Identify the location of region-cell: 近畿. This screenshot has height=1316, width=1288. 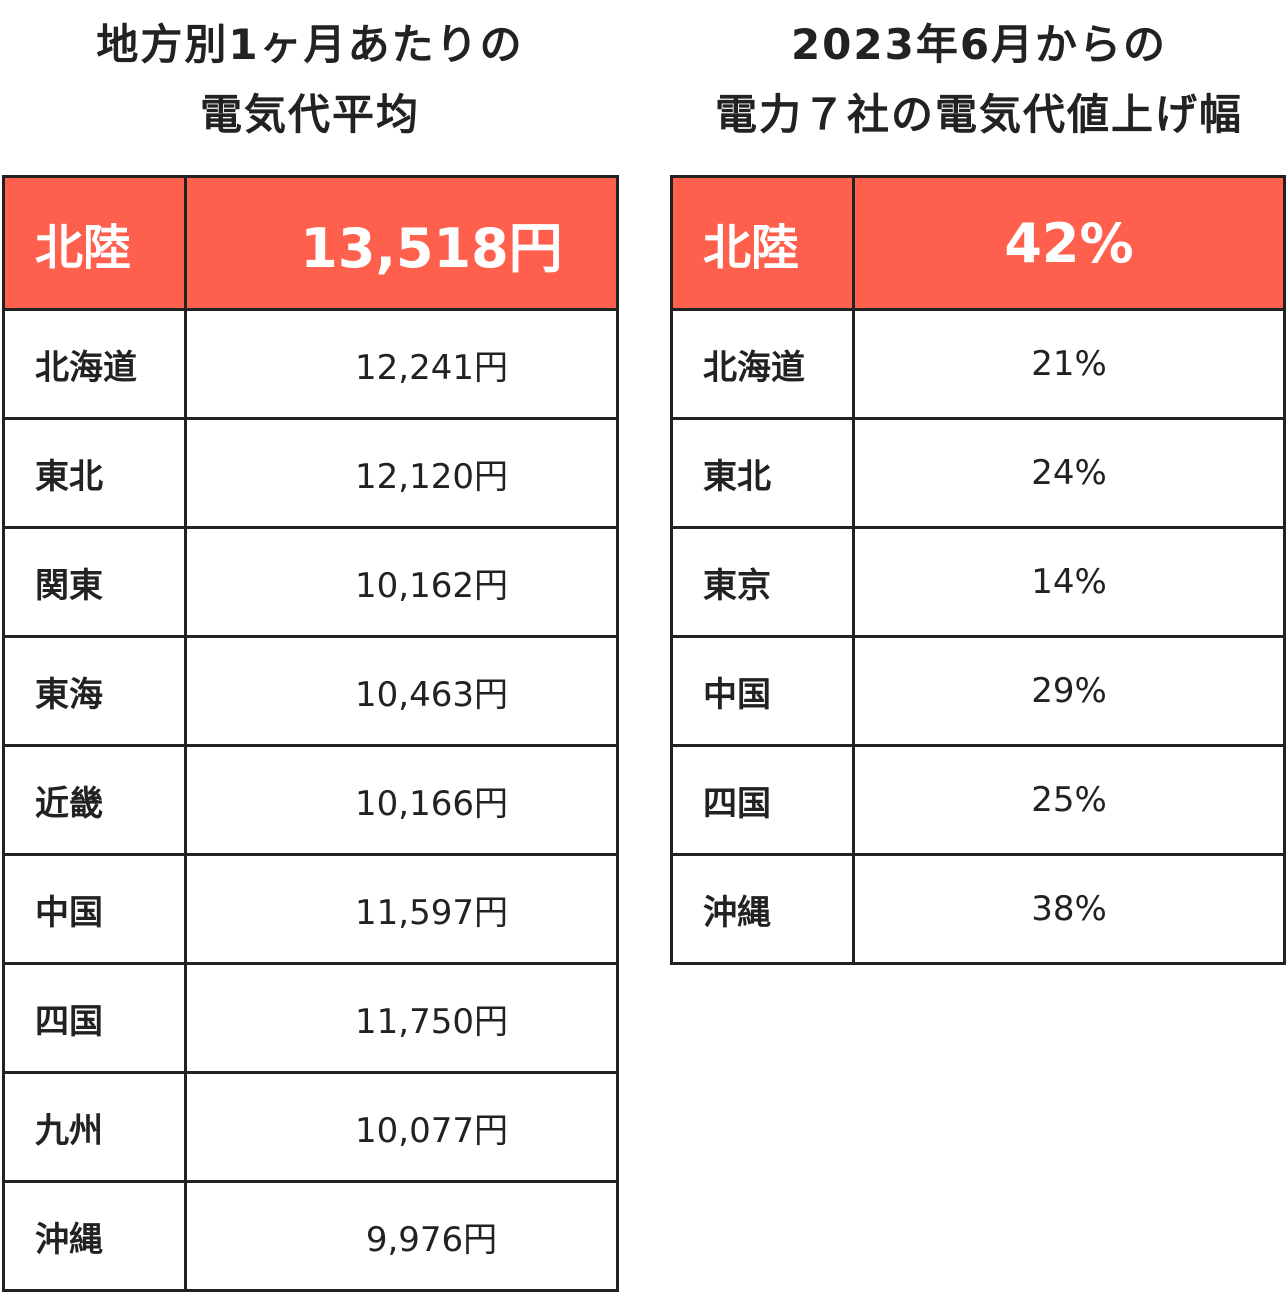
(94, 800).